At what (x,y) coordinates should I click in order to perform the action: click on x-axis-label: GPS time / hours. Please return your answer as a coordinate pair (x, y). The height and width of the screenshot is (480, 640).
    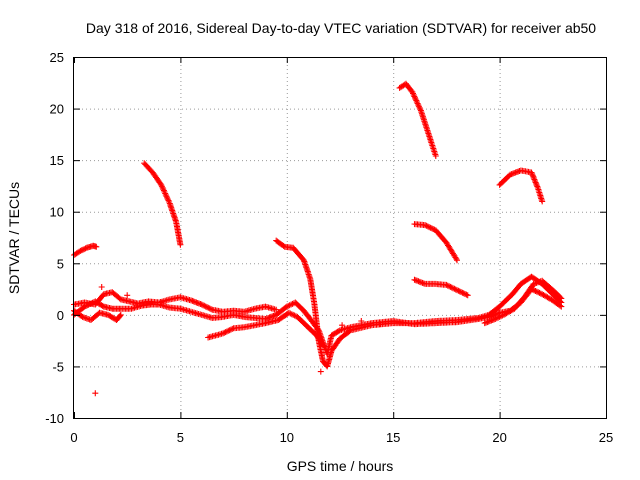
    Looking at the image, I should click on (340, 466).